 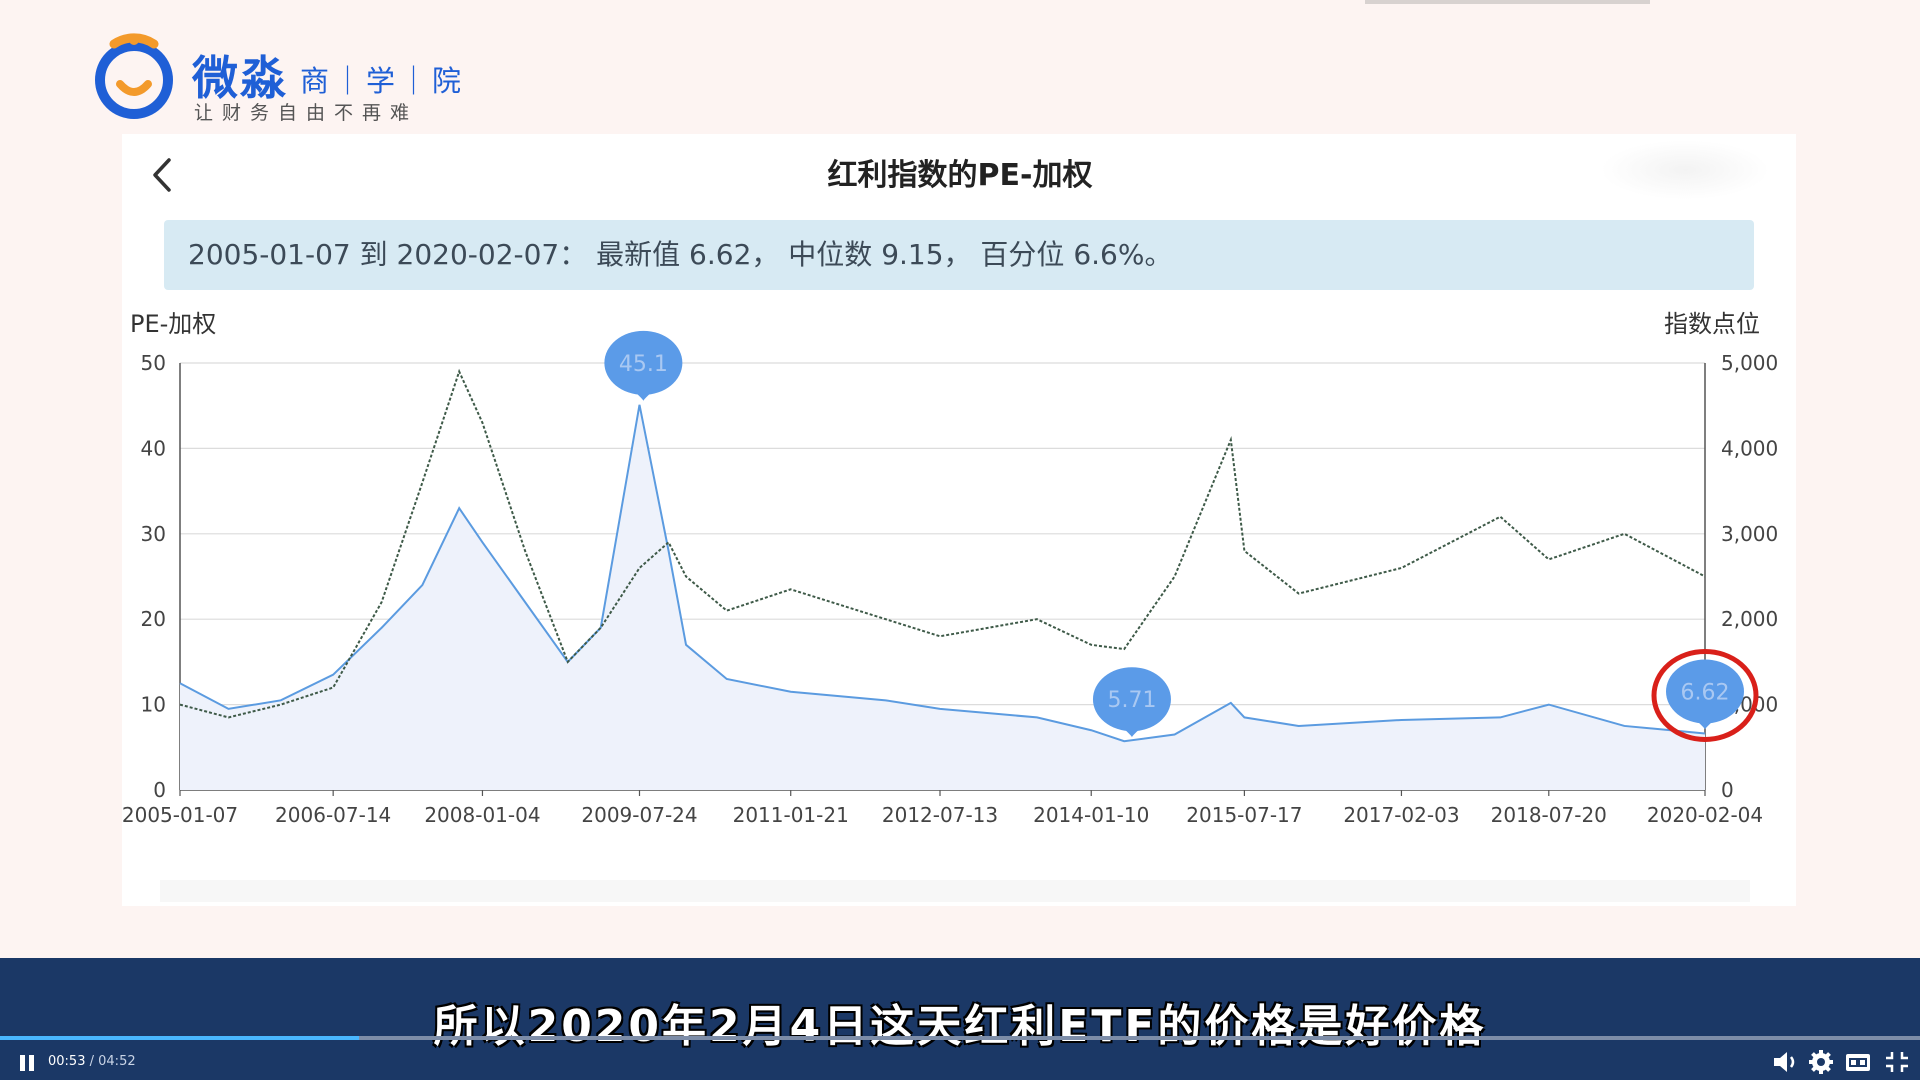 I want to click on video-subtitle: 所以2020年2月4日这天红利ETF的价格是好价格, so click(x=960, y=1026).